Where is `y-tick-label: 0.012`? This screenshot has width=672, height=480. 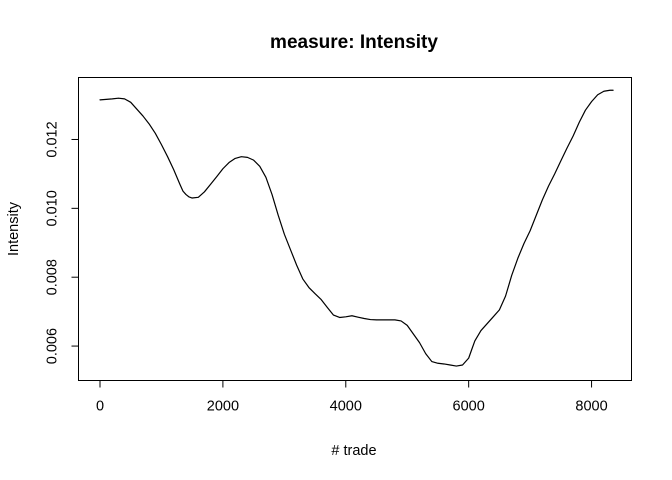
y-tick-label: 0.012 is located at coordinates (53, 139).